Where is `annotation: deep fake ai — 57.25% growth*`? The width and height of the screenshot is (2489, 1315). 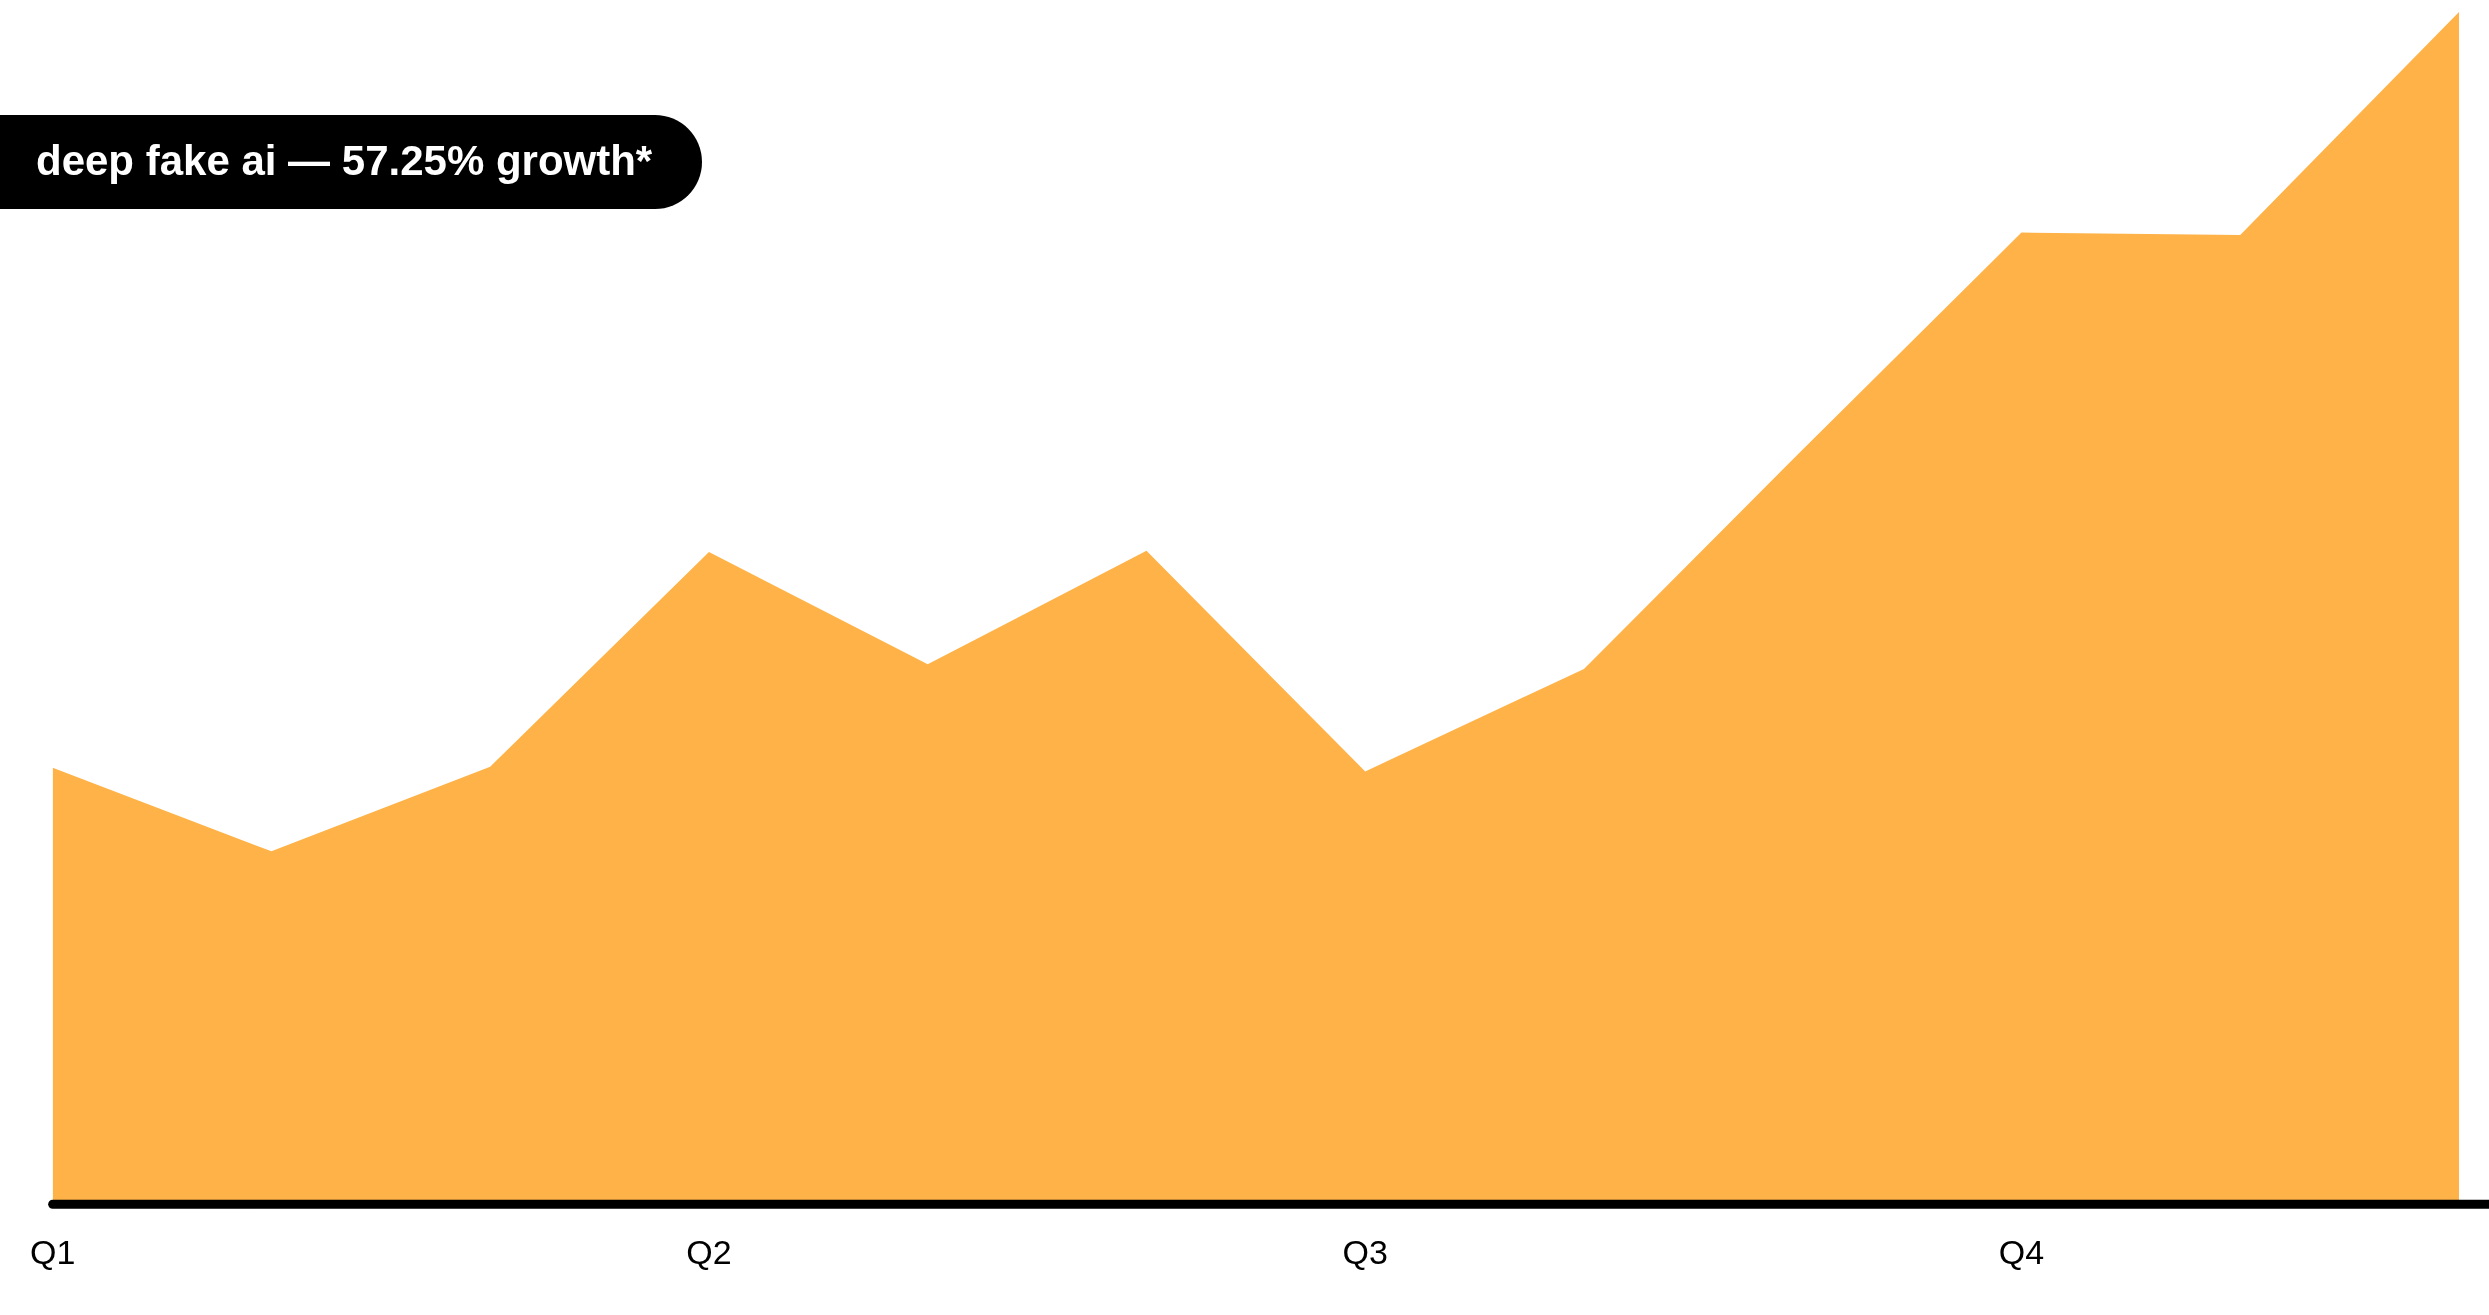
annotation: deep fake ai — 57.25% growth* is located at coordinates (351, 162).